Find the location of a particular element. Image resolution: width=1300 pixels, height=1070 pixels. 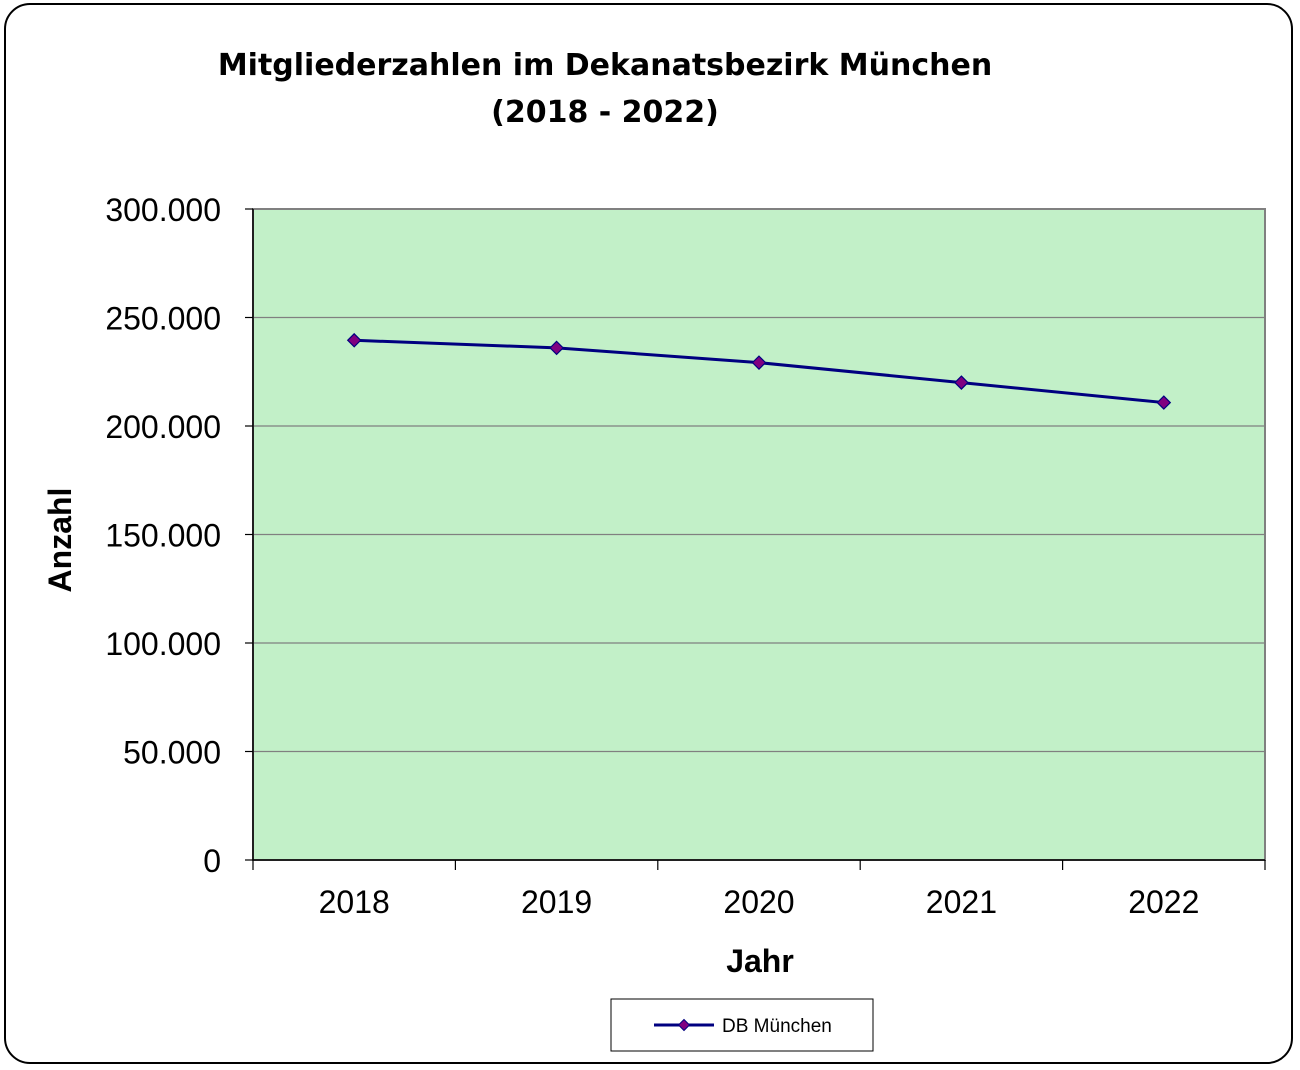

x-tick-label: 2018 is located at coordinates (354, 902).